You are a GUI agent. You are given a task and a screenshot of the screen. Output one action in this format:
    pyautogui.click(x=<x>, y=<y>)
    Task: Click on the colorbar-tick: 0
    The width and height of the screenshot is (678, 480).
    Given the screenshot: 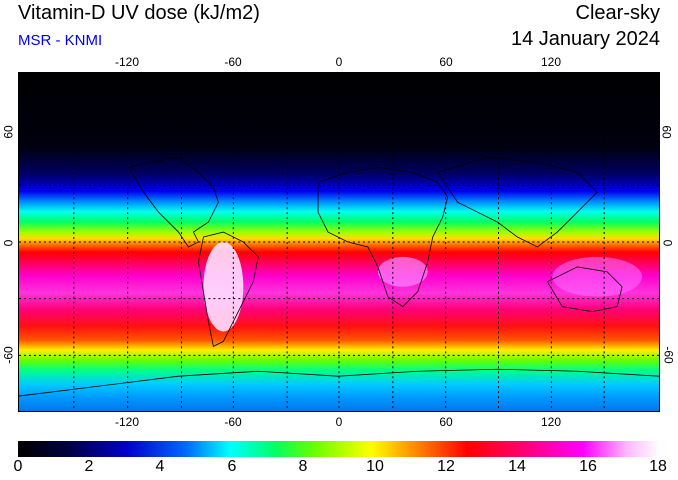 What is the action you would take?
    pyautogui.click(x=18, y=466)
    